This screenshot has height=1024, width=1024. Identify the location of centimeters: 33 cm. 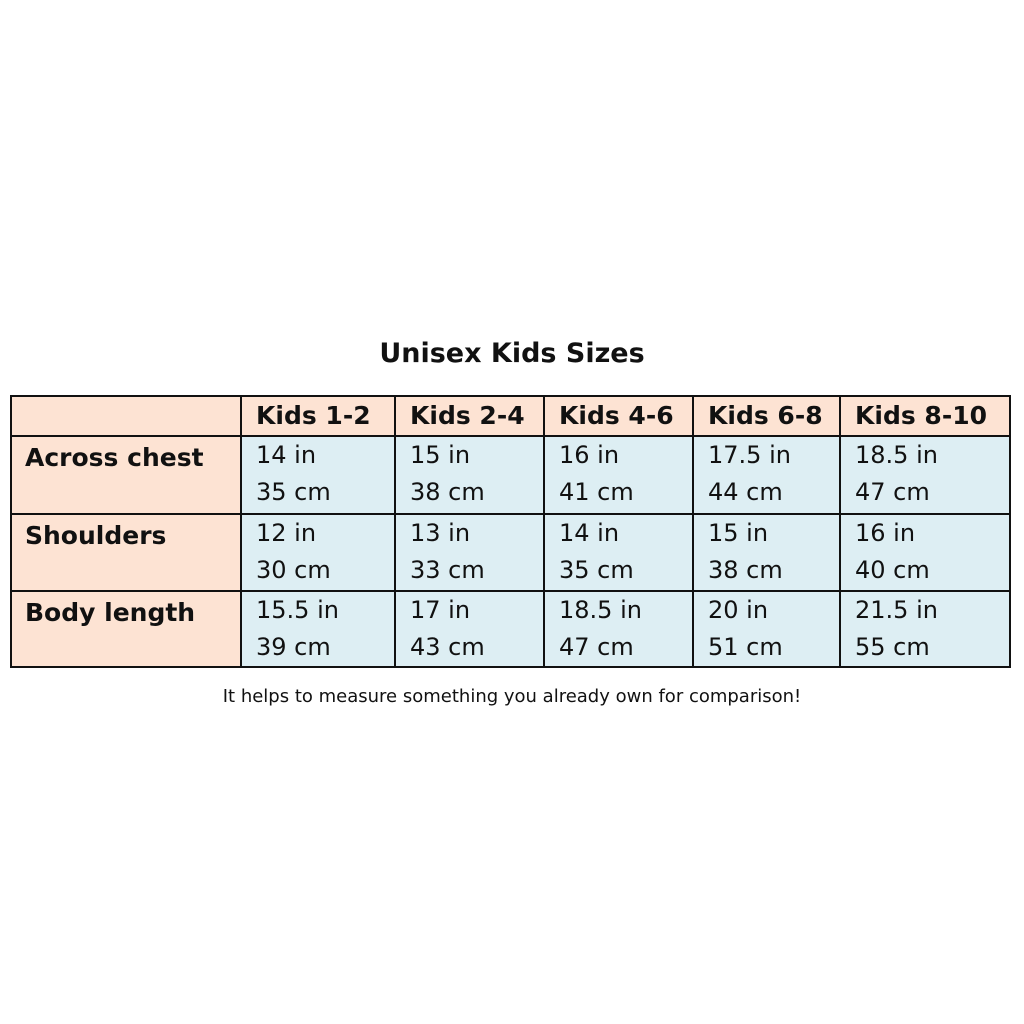
(447, 570).